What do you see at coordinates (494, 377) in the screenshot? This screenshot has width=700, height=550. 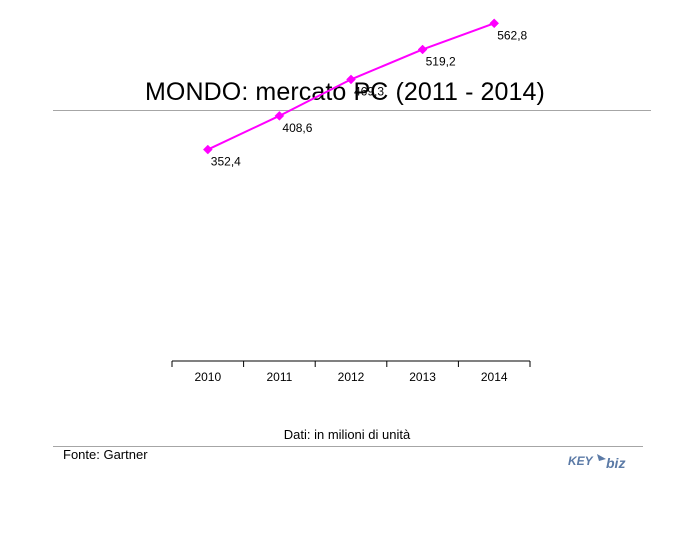 I see `x-tick-label: 2014` at bounding box center [494, 377].